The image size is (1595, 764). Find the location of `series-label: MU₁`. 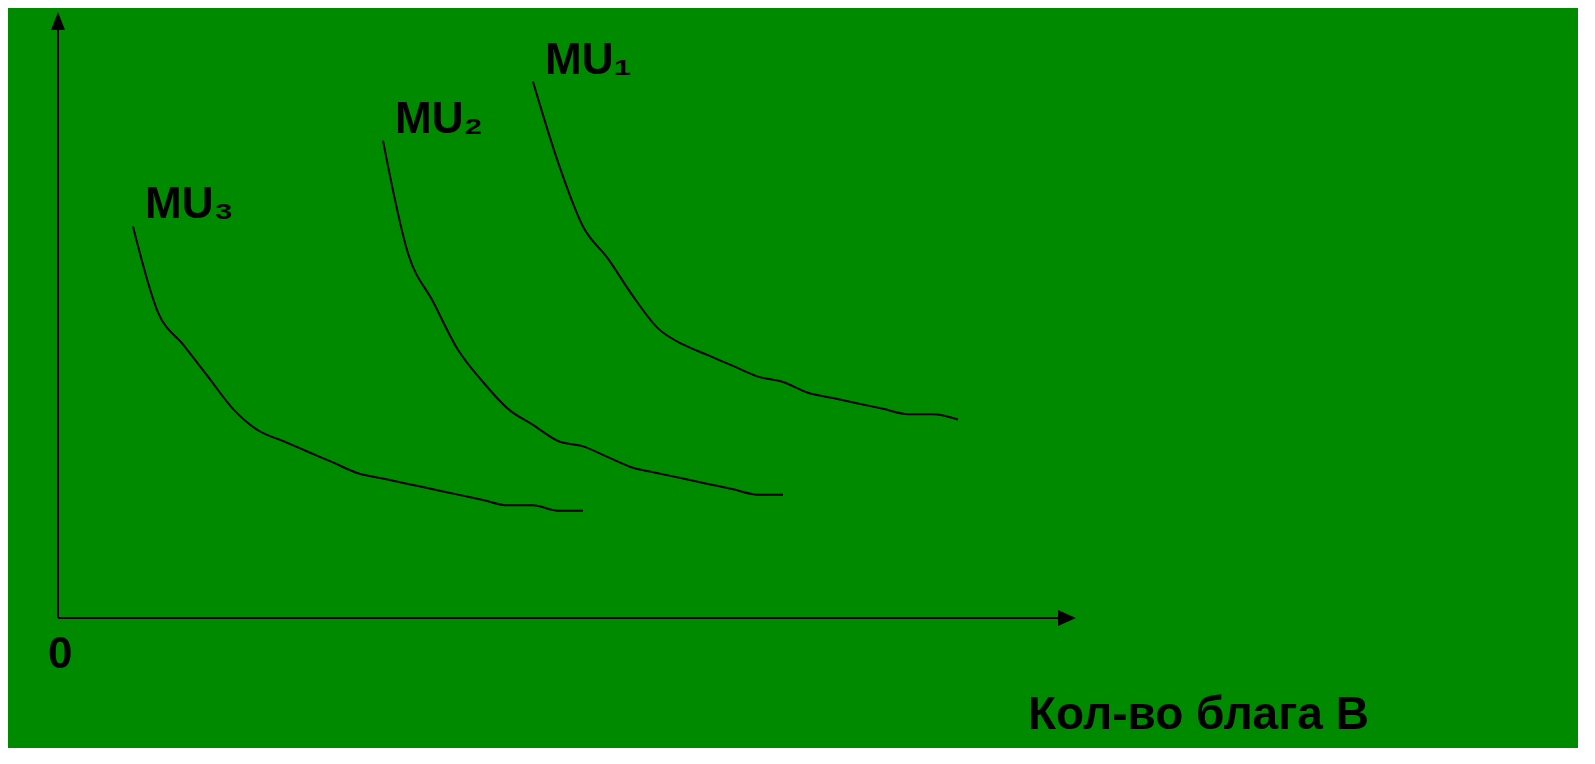

series-label: MU₁ is located at coordinates (588, 58).